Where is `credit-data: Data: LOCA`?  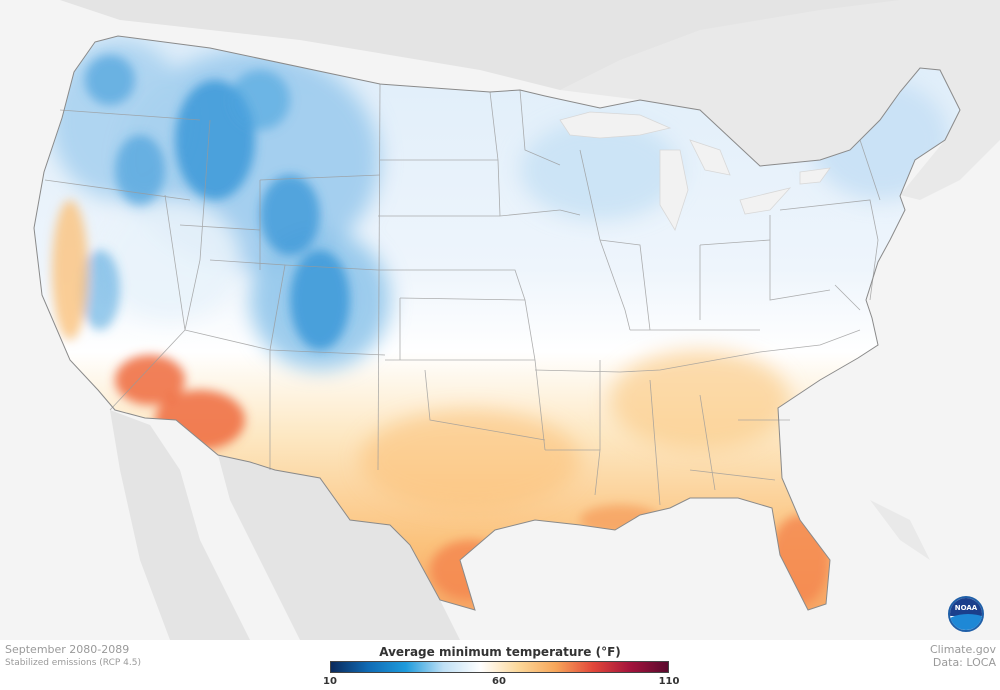
credit-data: Data: LOCA is located at coordinates (964, 662).